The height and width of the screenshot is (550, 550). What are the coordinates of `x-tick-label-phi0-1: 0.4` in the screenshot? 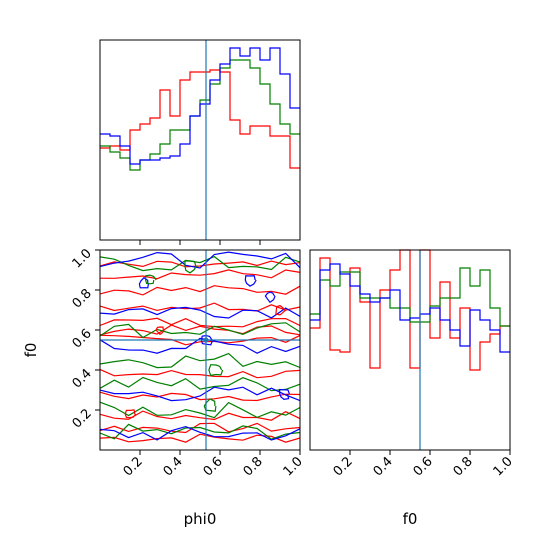 It's located at (173, 466).